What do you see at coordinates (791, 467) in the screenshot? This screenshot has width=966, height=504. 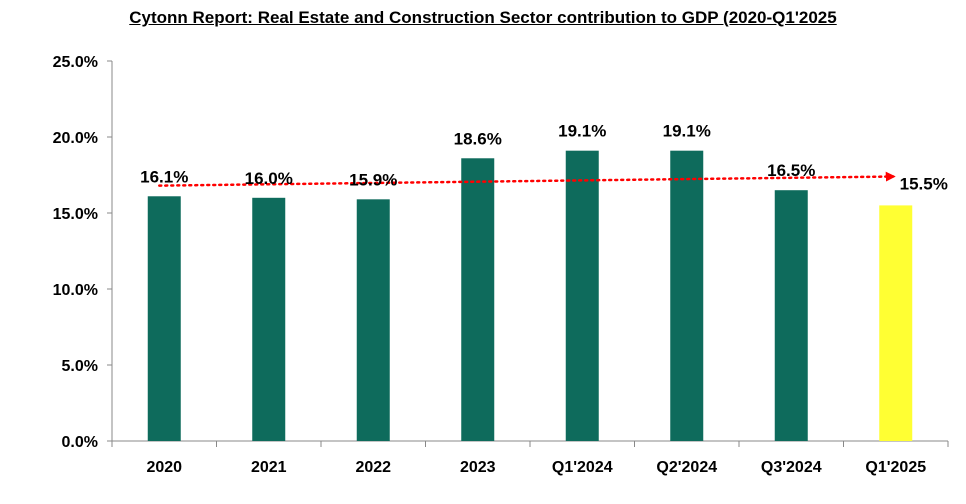 I see `x-tick-label: Q3'2024` at bounding box center [791, 467].